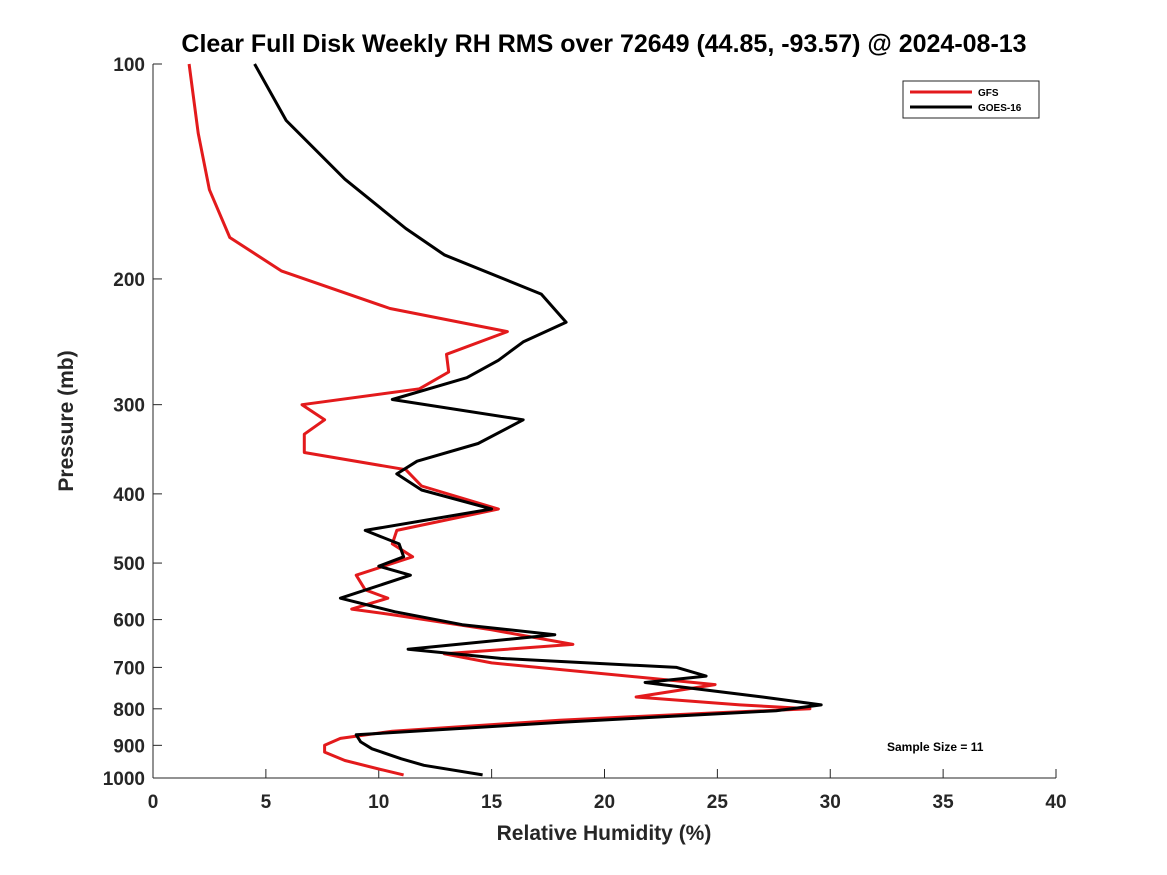 This screenshot has height=875, width=1167. Describe the element at coordinates (129, 668) in the screenshot. I see `y-tick-label: 700` at that location.